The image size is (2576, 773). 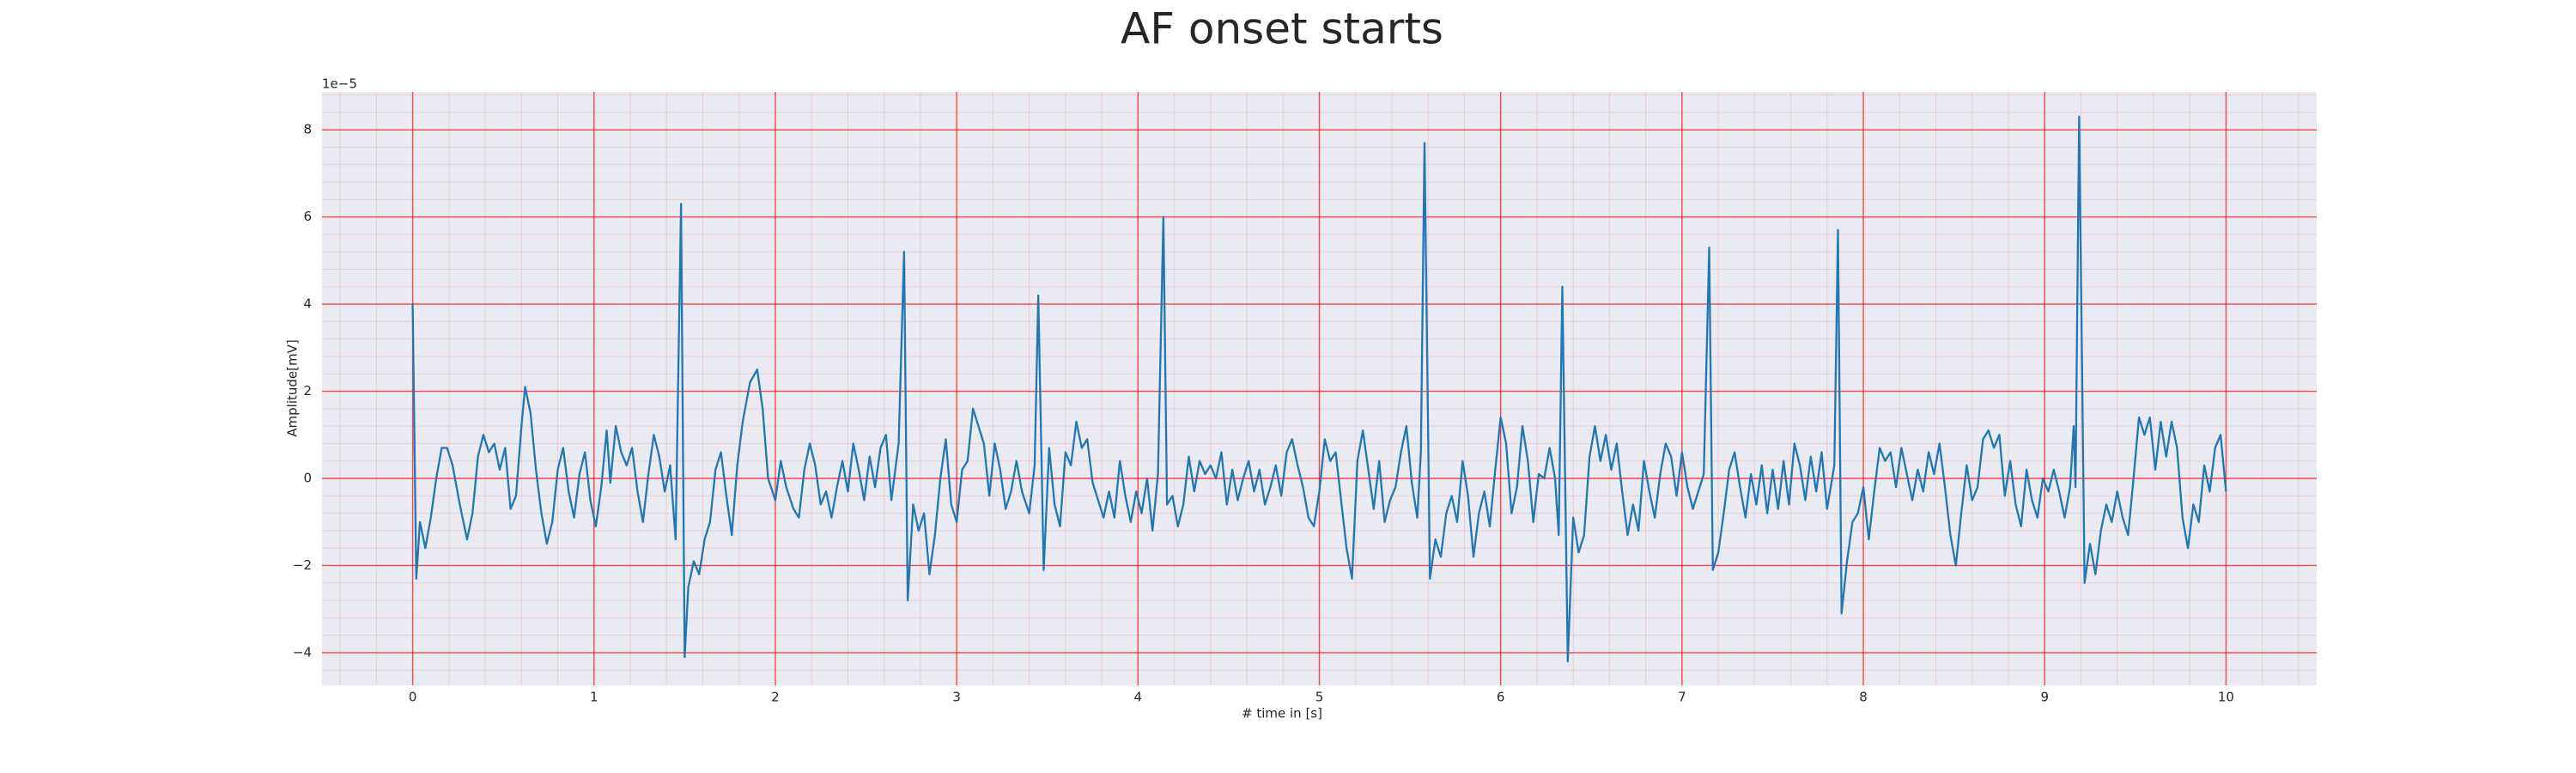 I want to click on x-axis-label: # time in [s], so click(x=1282, y=713).